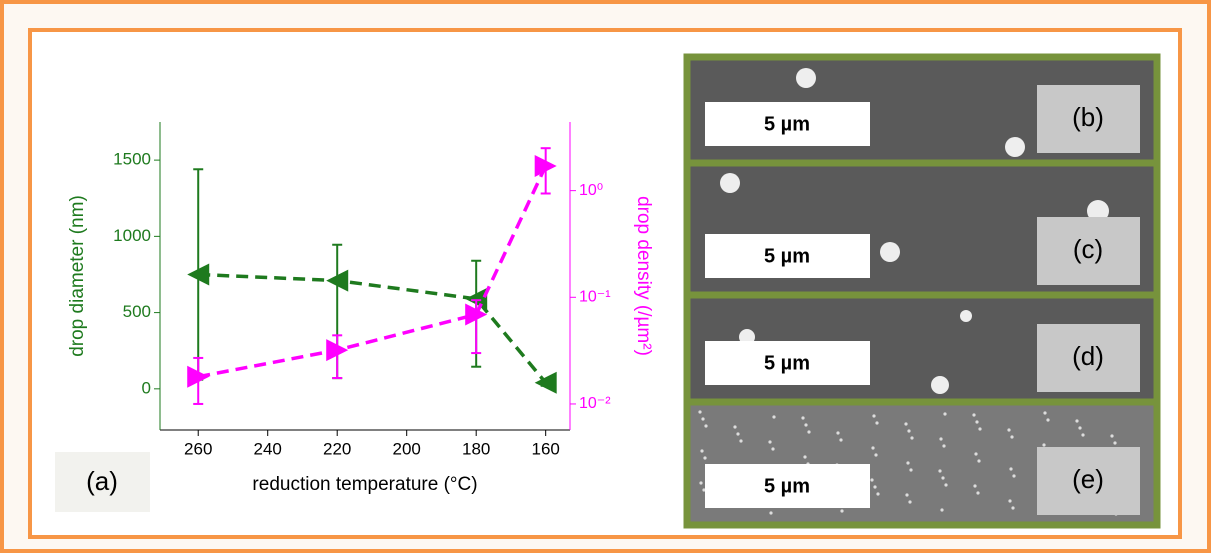 Image resolution: width=1211 pixels, height=553 pixels. I want to click on series-line, so click(373, 328).